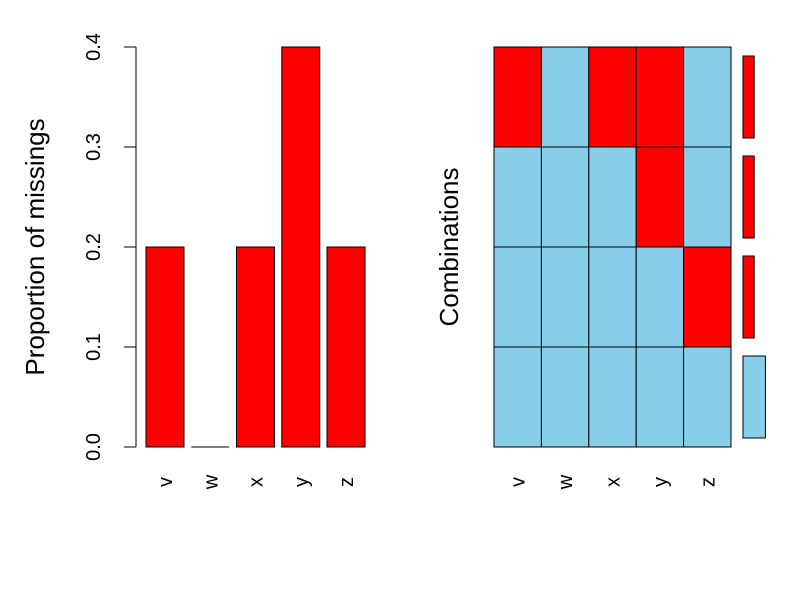 This screenshot has height=600, width=800. I want to click on combination-x-label-x: x, so click(614, 482).